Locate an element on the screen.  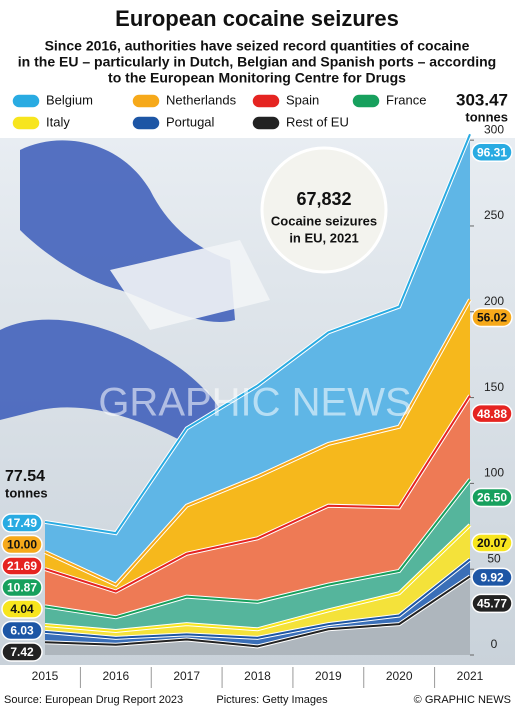
y-tick-label: 50 is located at coordinates (494, 558).